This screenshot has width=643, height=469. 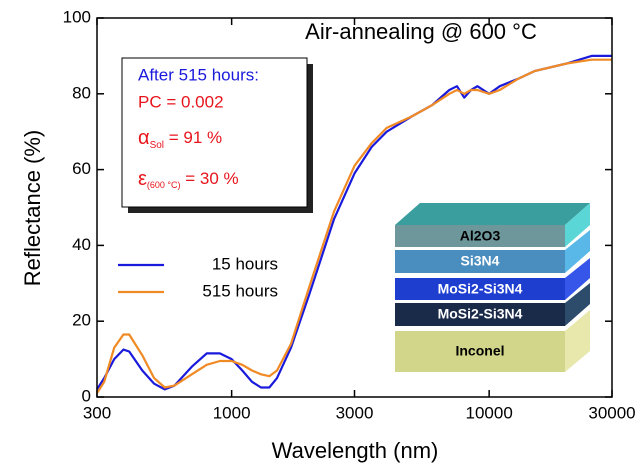 What do you see at coordinates (193, 137) in the screenshot?
I see `text: = 91 %` at bounding box center [193, 137].